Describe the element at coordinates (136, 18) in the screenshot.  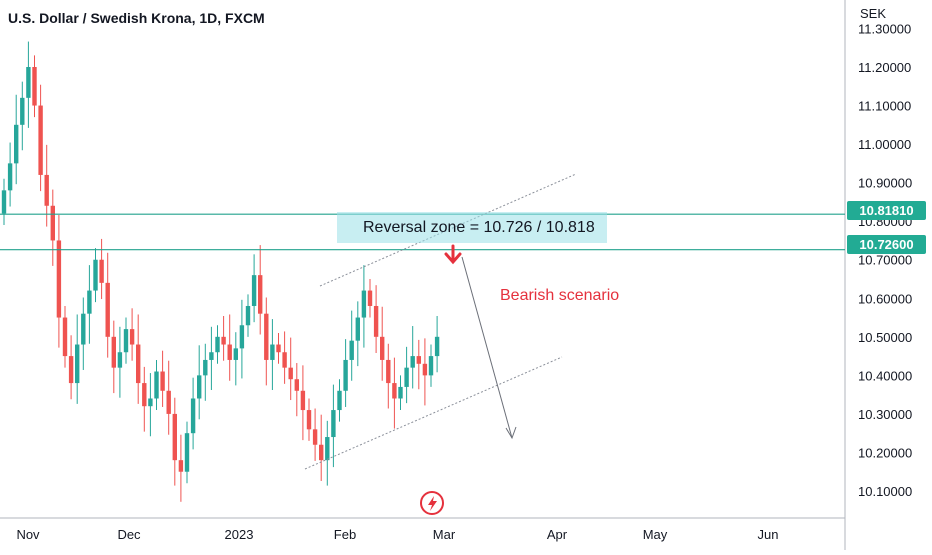
I see `chart-title: U.S. Dollar / Swedish Krona, 1D, FXCM` at that location.